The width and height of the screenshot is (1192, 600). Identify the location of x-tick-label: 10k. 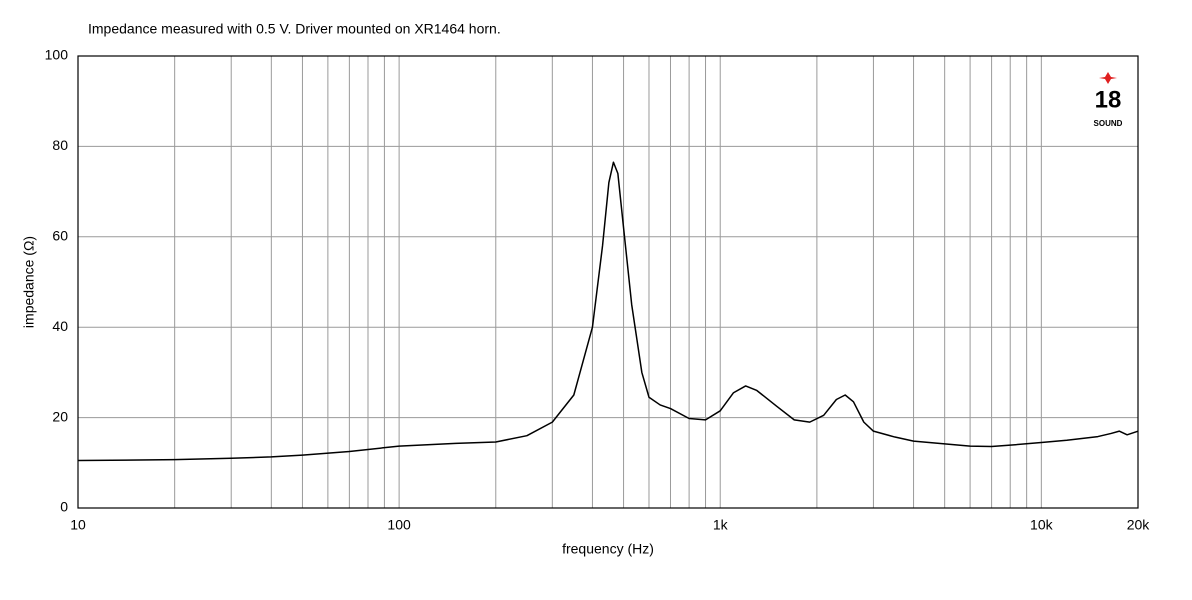
(1042, 525).